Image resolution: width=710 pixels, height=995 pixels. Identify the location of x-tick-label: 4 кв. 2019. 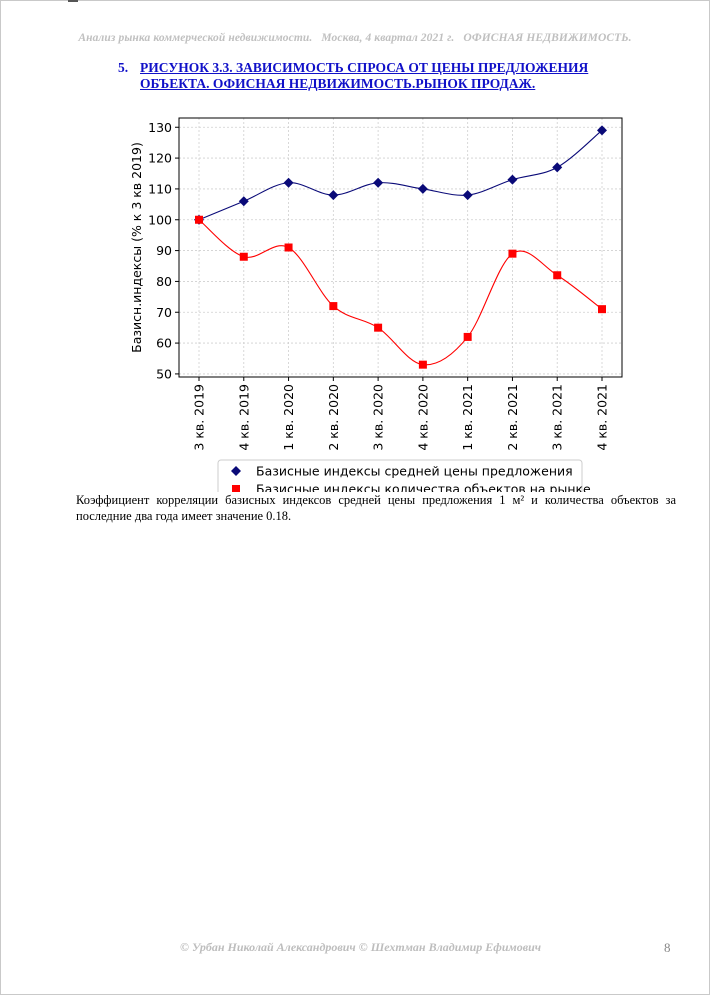
(243, 417).